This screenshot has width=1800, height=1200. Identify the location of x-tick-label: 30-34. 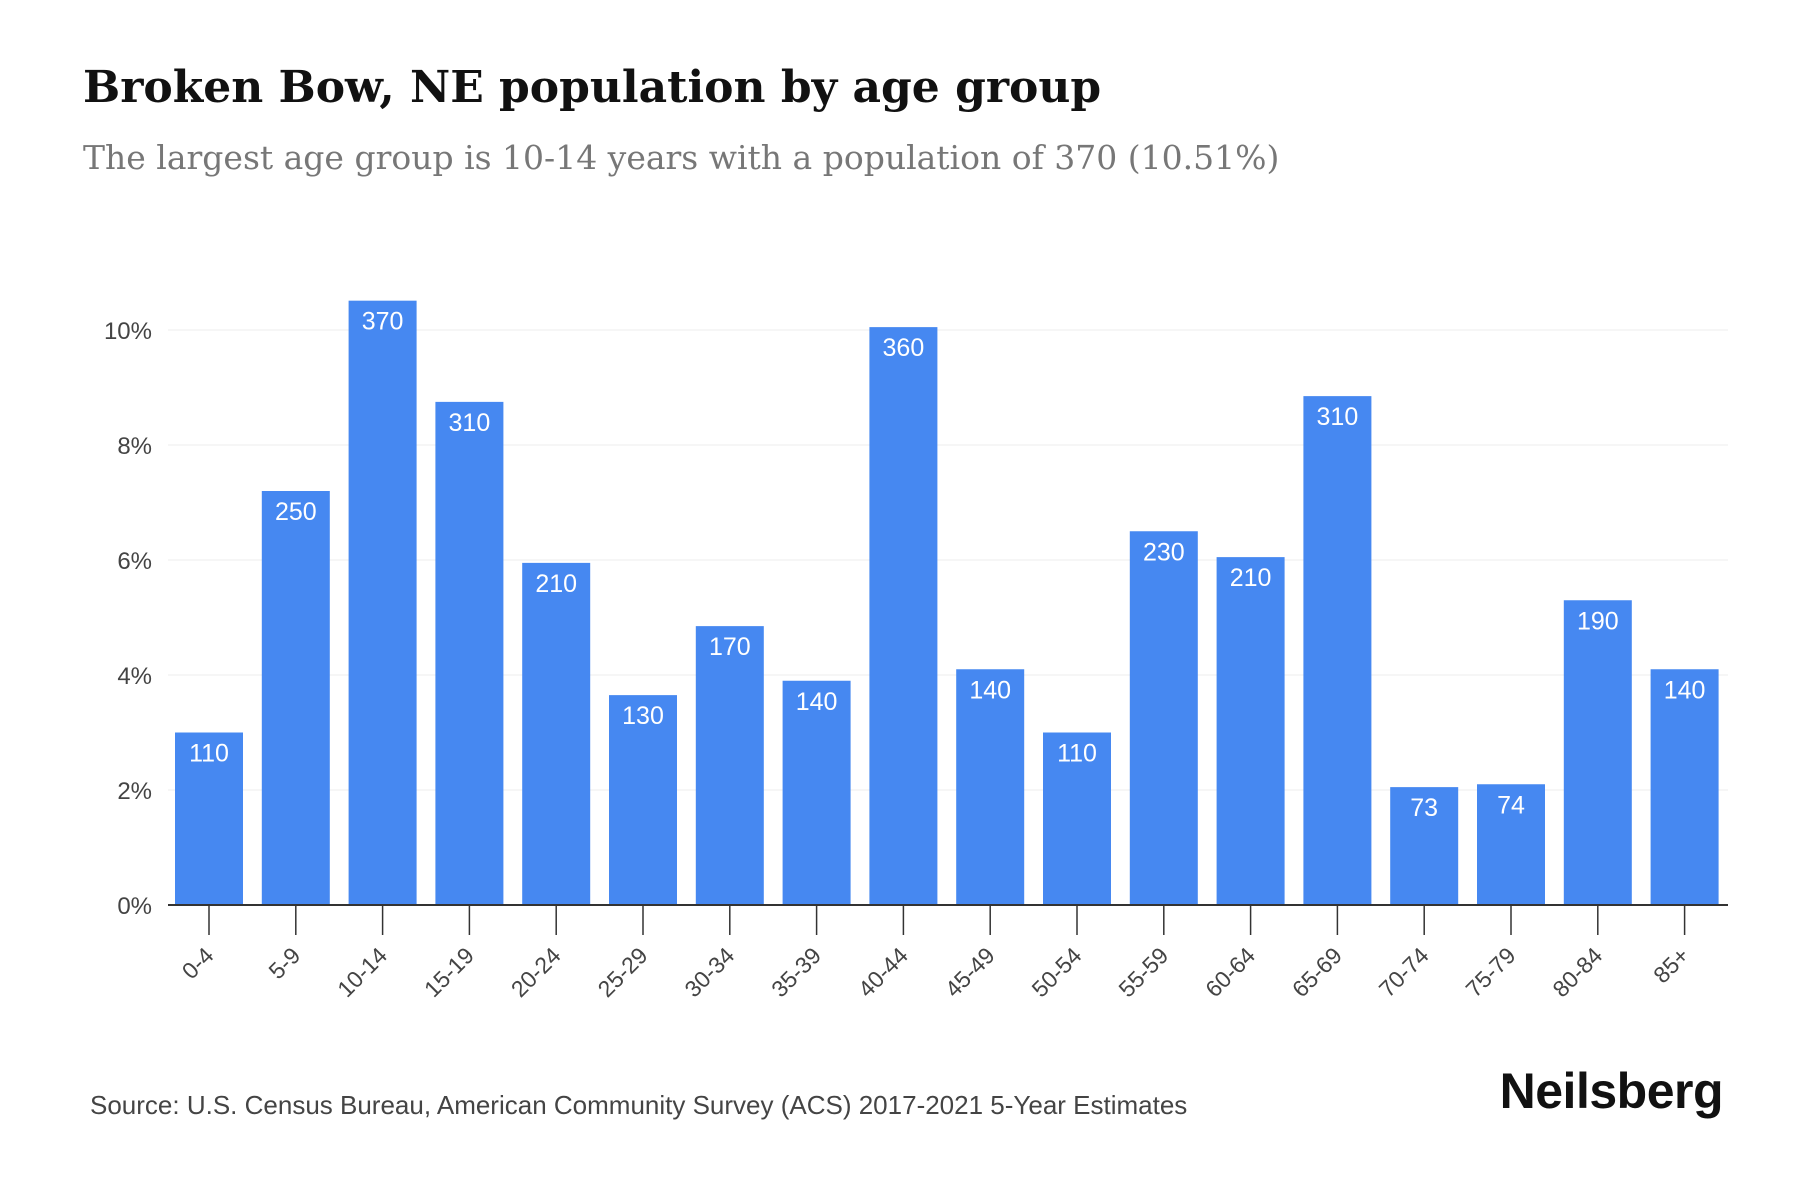
(709, 972).